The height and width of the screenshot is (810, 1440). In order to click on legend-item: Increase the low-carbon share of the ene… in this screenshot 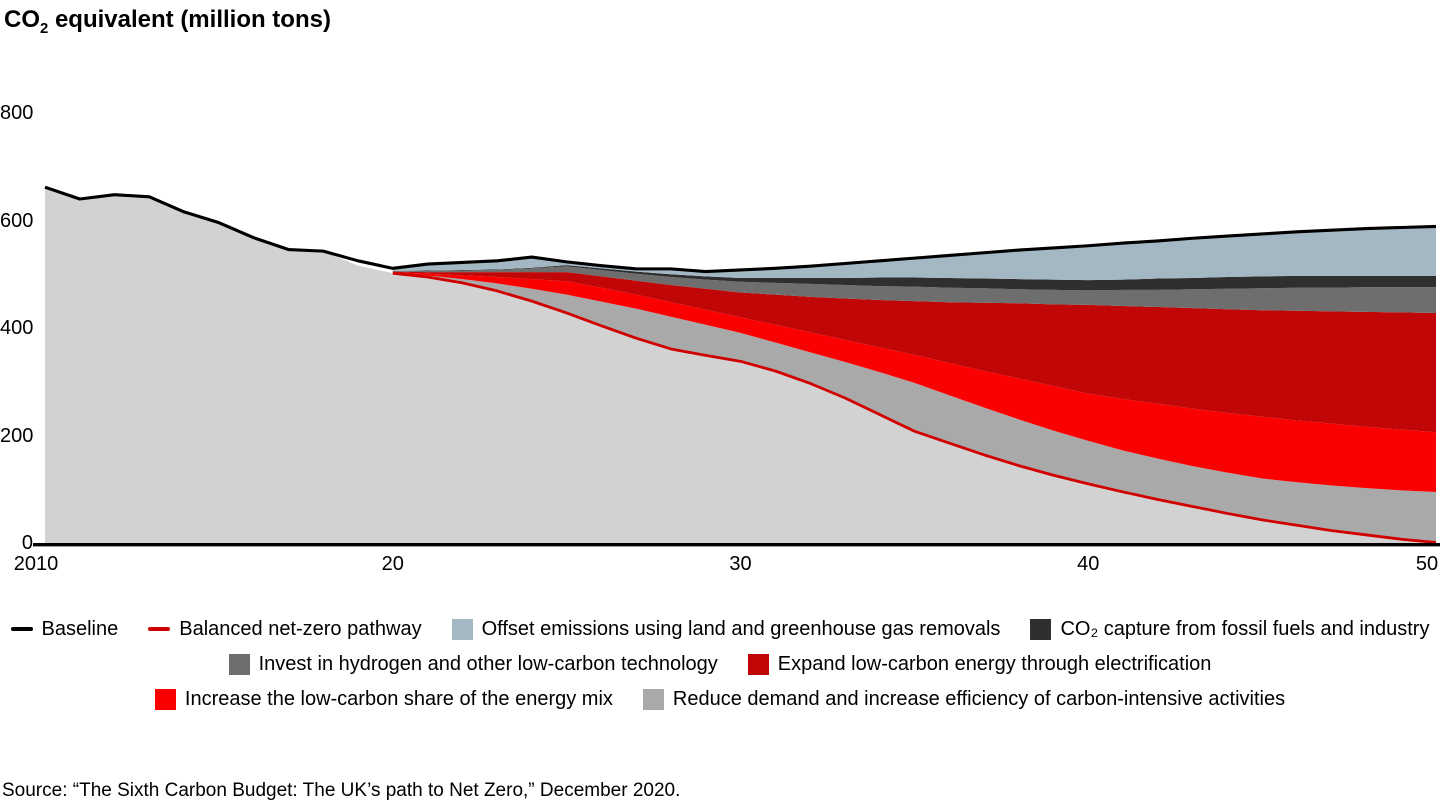, I will do `click(383, 699)`.